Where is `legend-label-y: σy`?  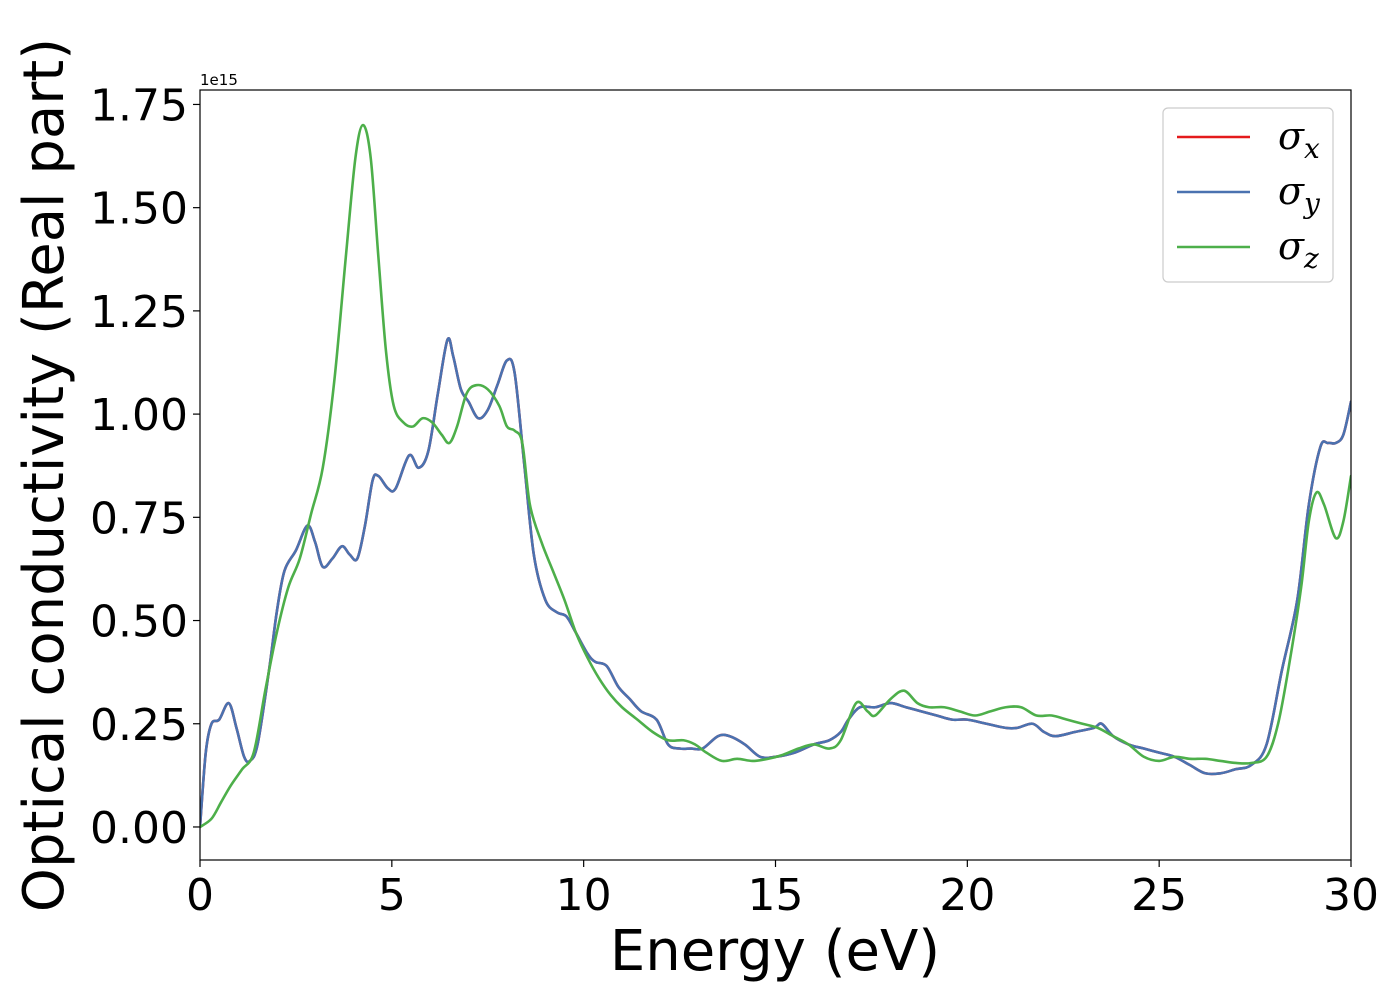 legend-label-y: σy is located at coordinates (1299, 194).